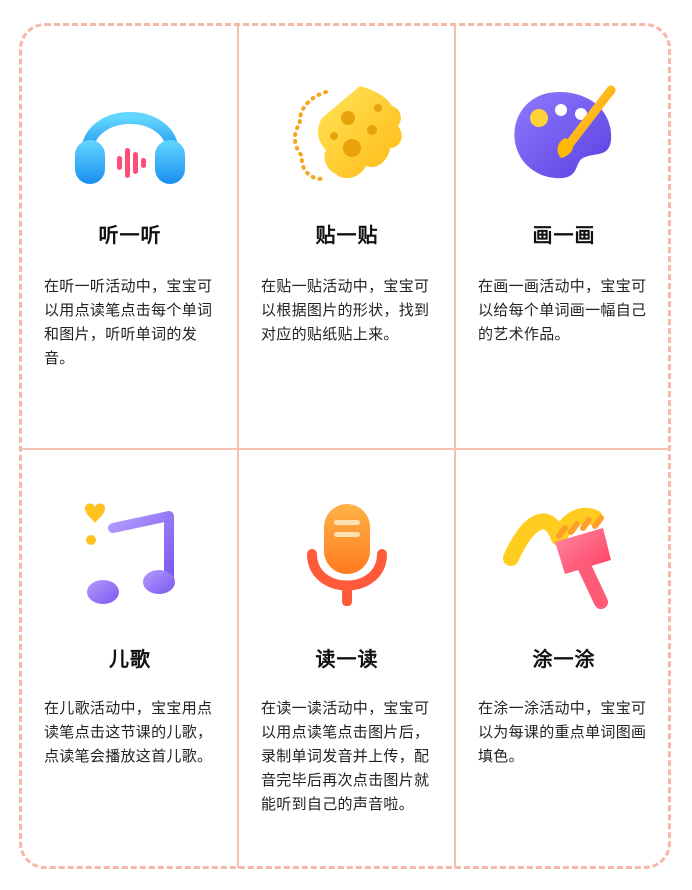 Image resolution: width=692 pixels, height=890 pixels. Describe the element at coordinates (130, 148) in the screenshot. I see `headphones-icon` at that location.